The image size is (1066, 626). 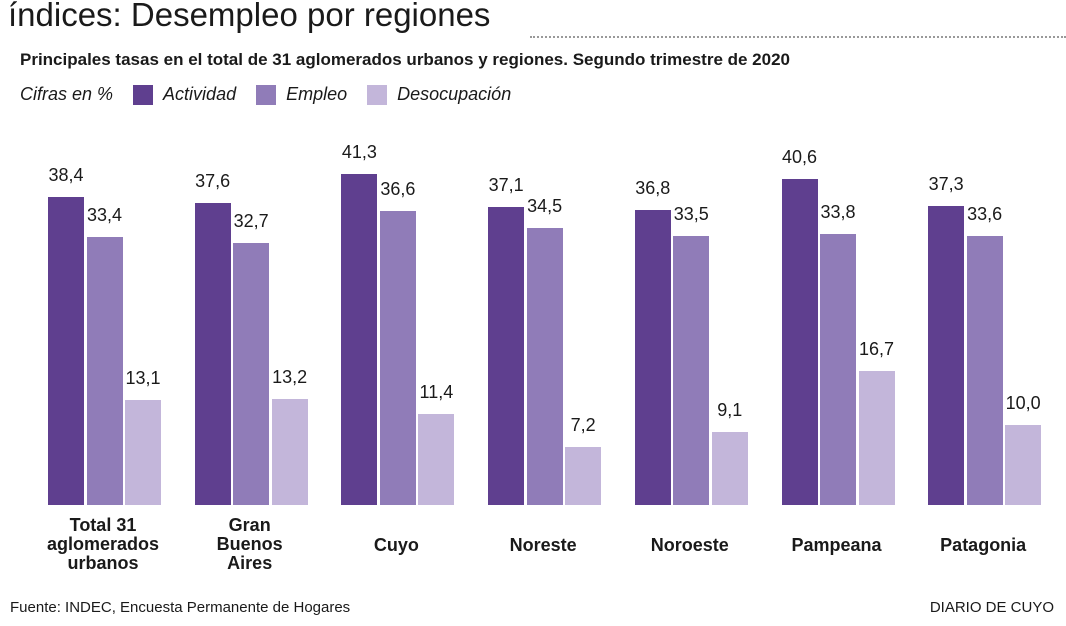 I want to click on chart-title: índices: Desempleo por regiones, so click(x=249, y=16).